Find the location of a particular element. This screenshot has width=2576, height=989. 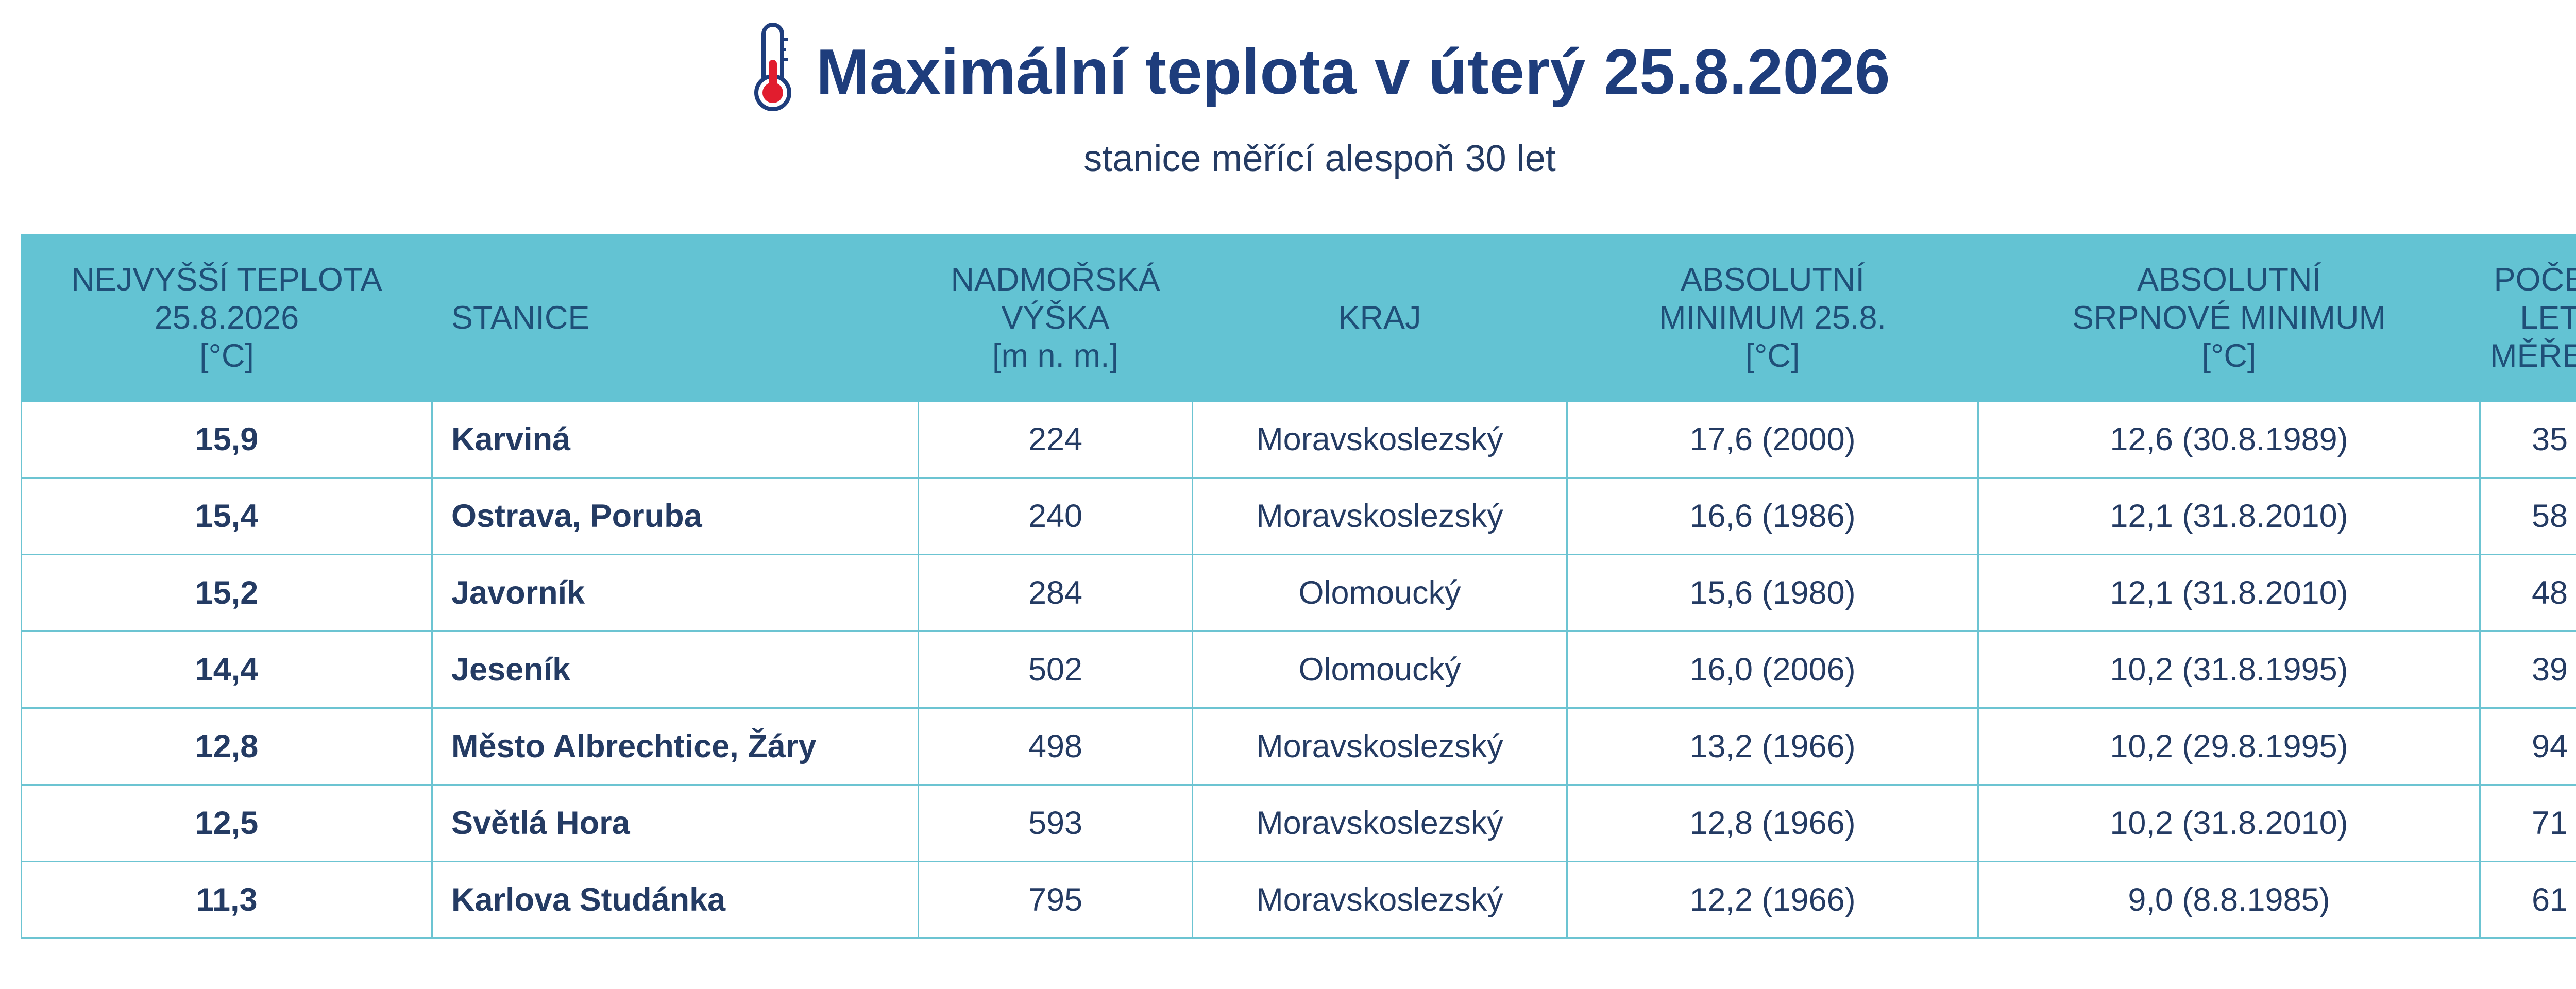

altitude-cell: 502 is located at coordinates (1055, 669).